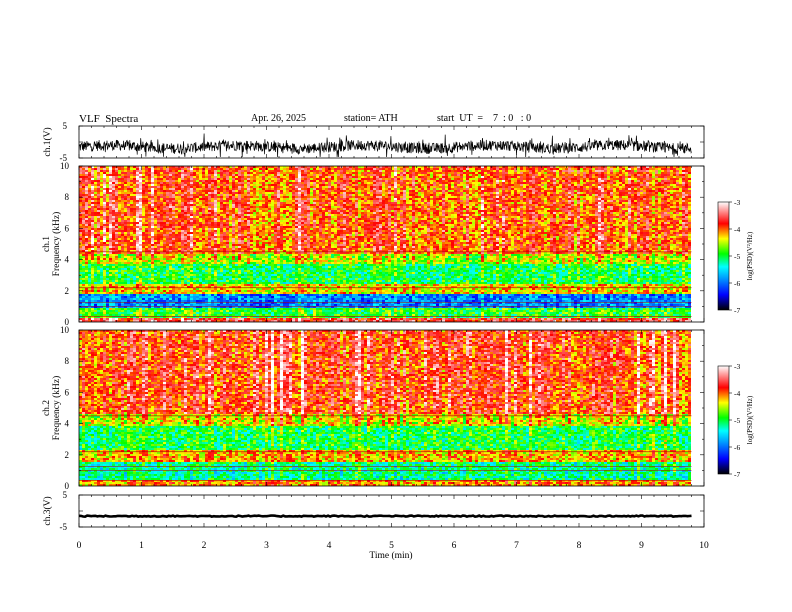 The width and height of the screenshot is (792, 612). What do you see at coordinates (391, 546) in the screenshot?
I see `xtick-label: 5` at bounding box center [391, 546].